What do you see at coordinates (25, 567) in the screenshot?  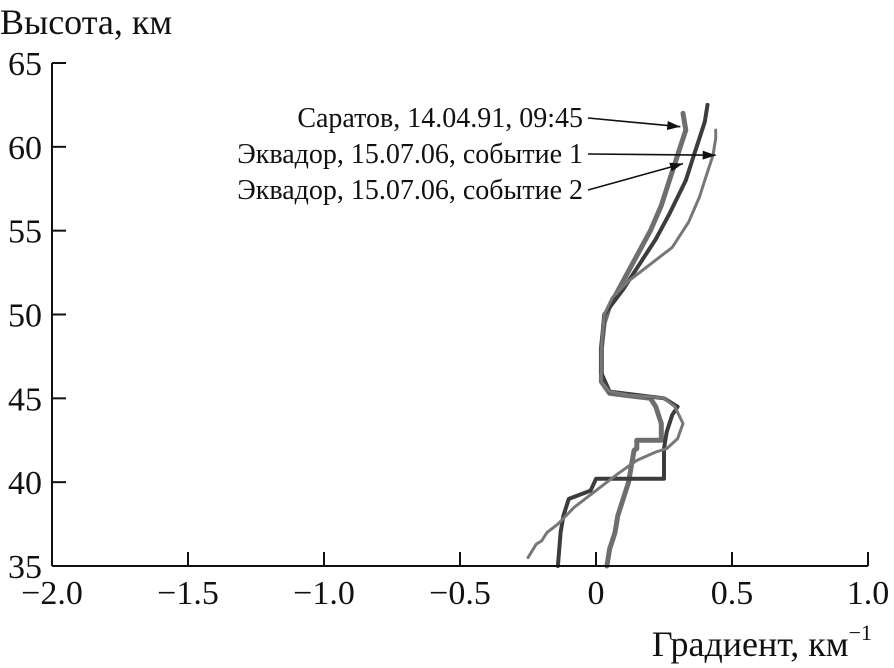 I see `y-tick-label: 35` at bounding box center [25, 567].